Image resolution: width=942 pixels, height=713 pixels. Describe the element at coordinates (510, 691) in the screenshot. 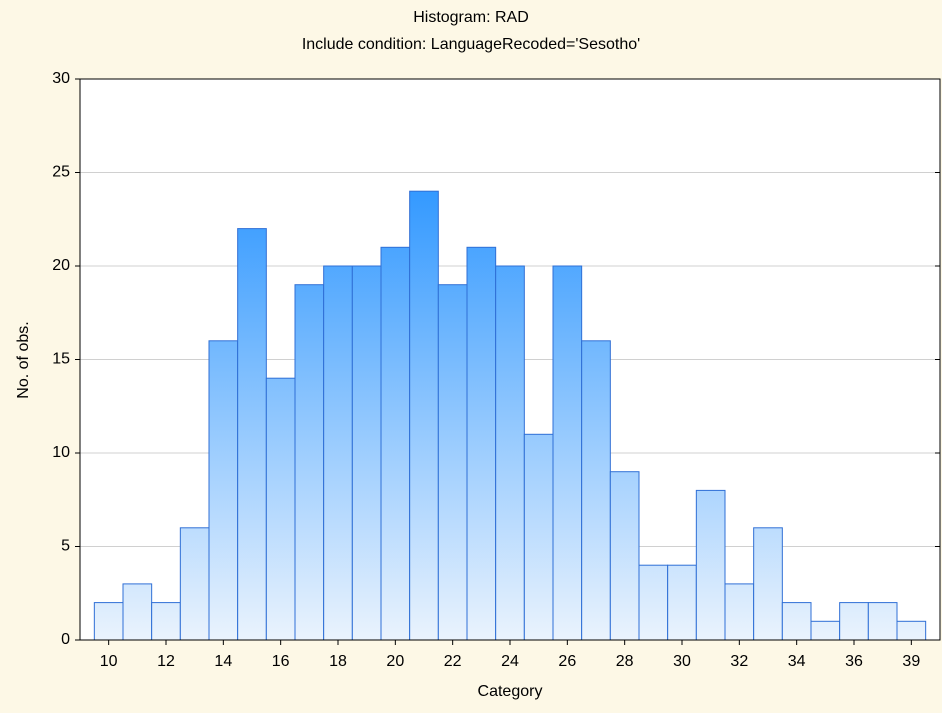

I see `x-axis-label: Category` at that location.